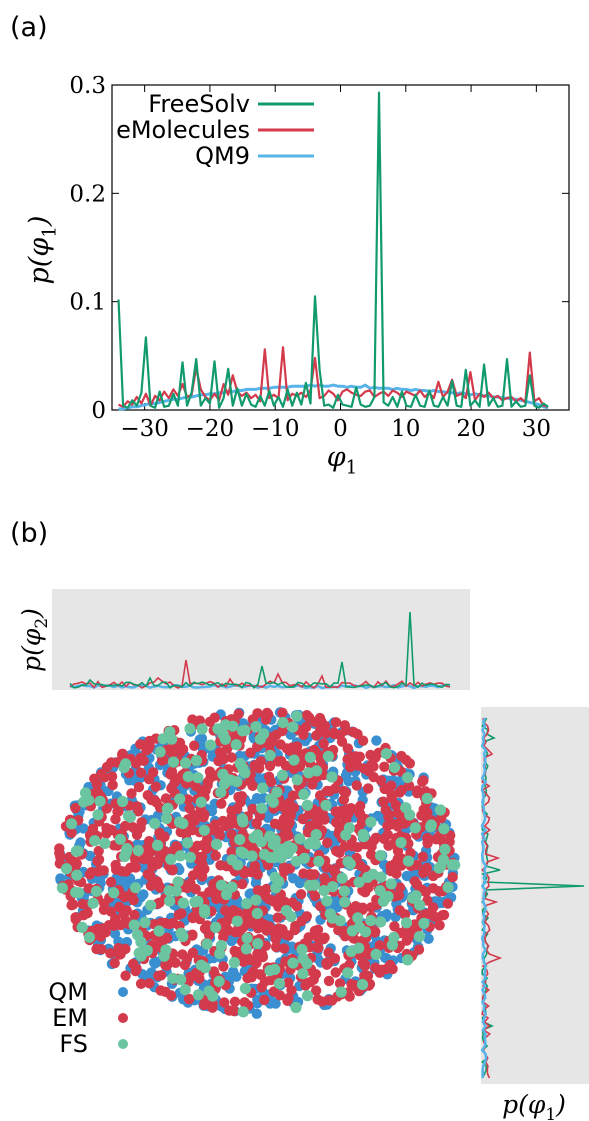 The image size is (589, 1121). I want to click on x-tick-label: 10, so click(405, 429).